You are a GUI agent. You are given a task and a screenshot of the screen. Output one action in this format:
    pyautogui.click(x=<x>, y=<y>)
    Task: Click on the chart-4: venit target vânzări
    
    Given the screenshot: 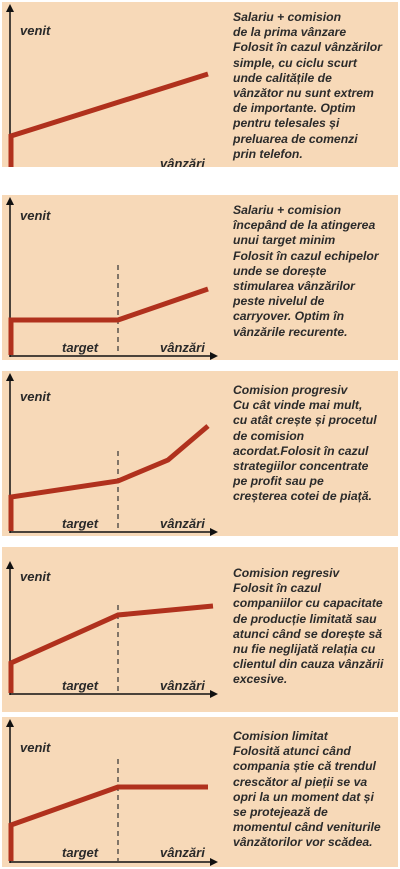 What is the action you would take?
    pyautogui.click(x=112, y=629)
    